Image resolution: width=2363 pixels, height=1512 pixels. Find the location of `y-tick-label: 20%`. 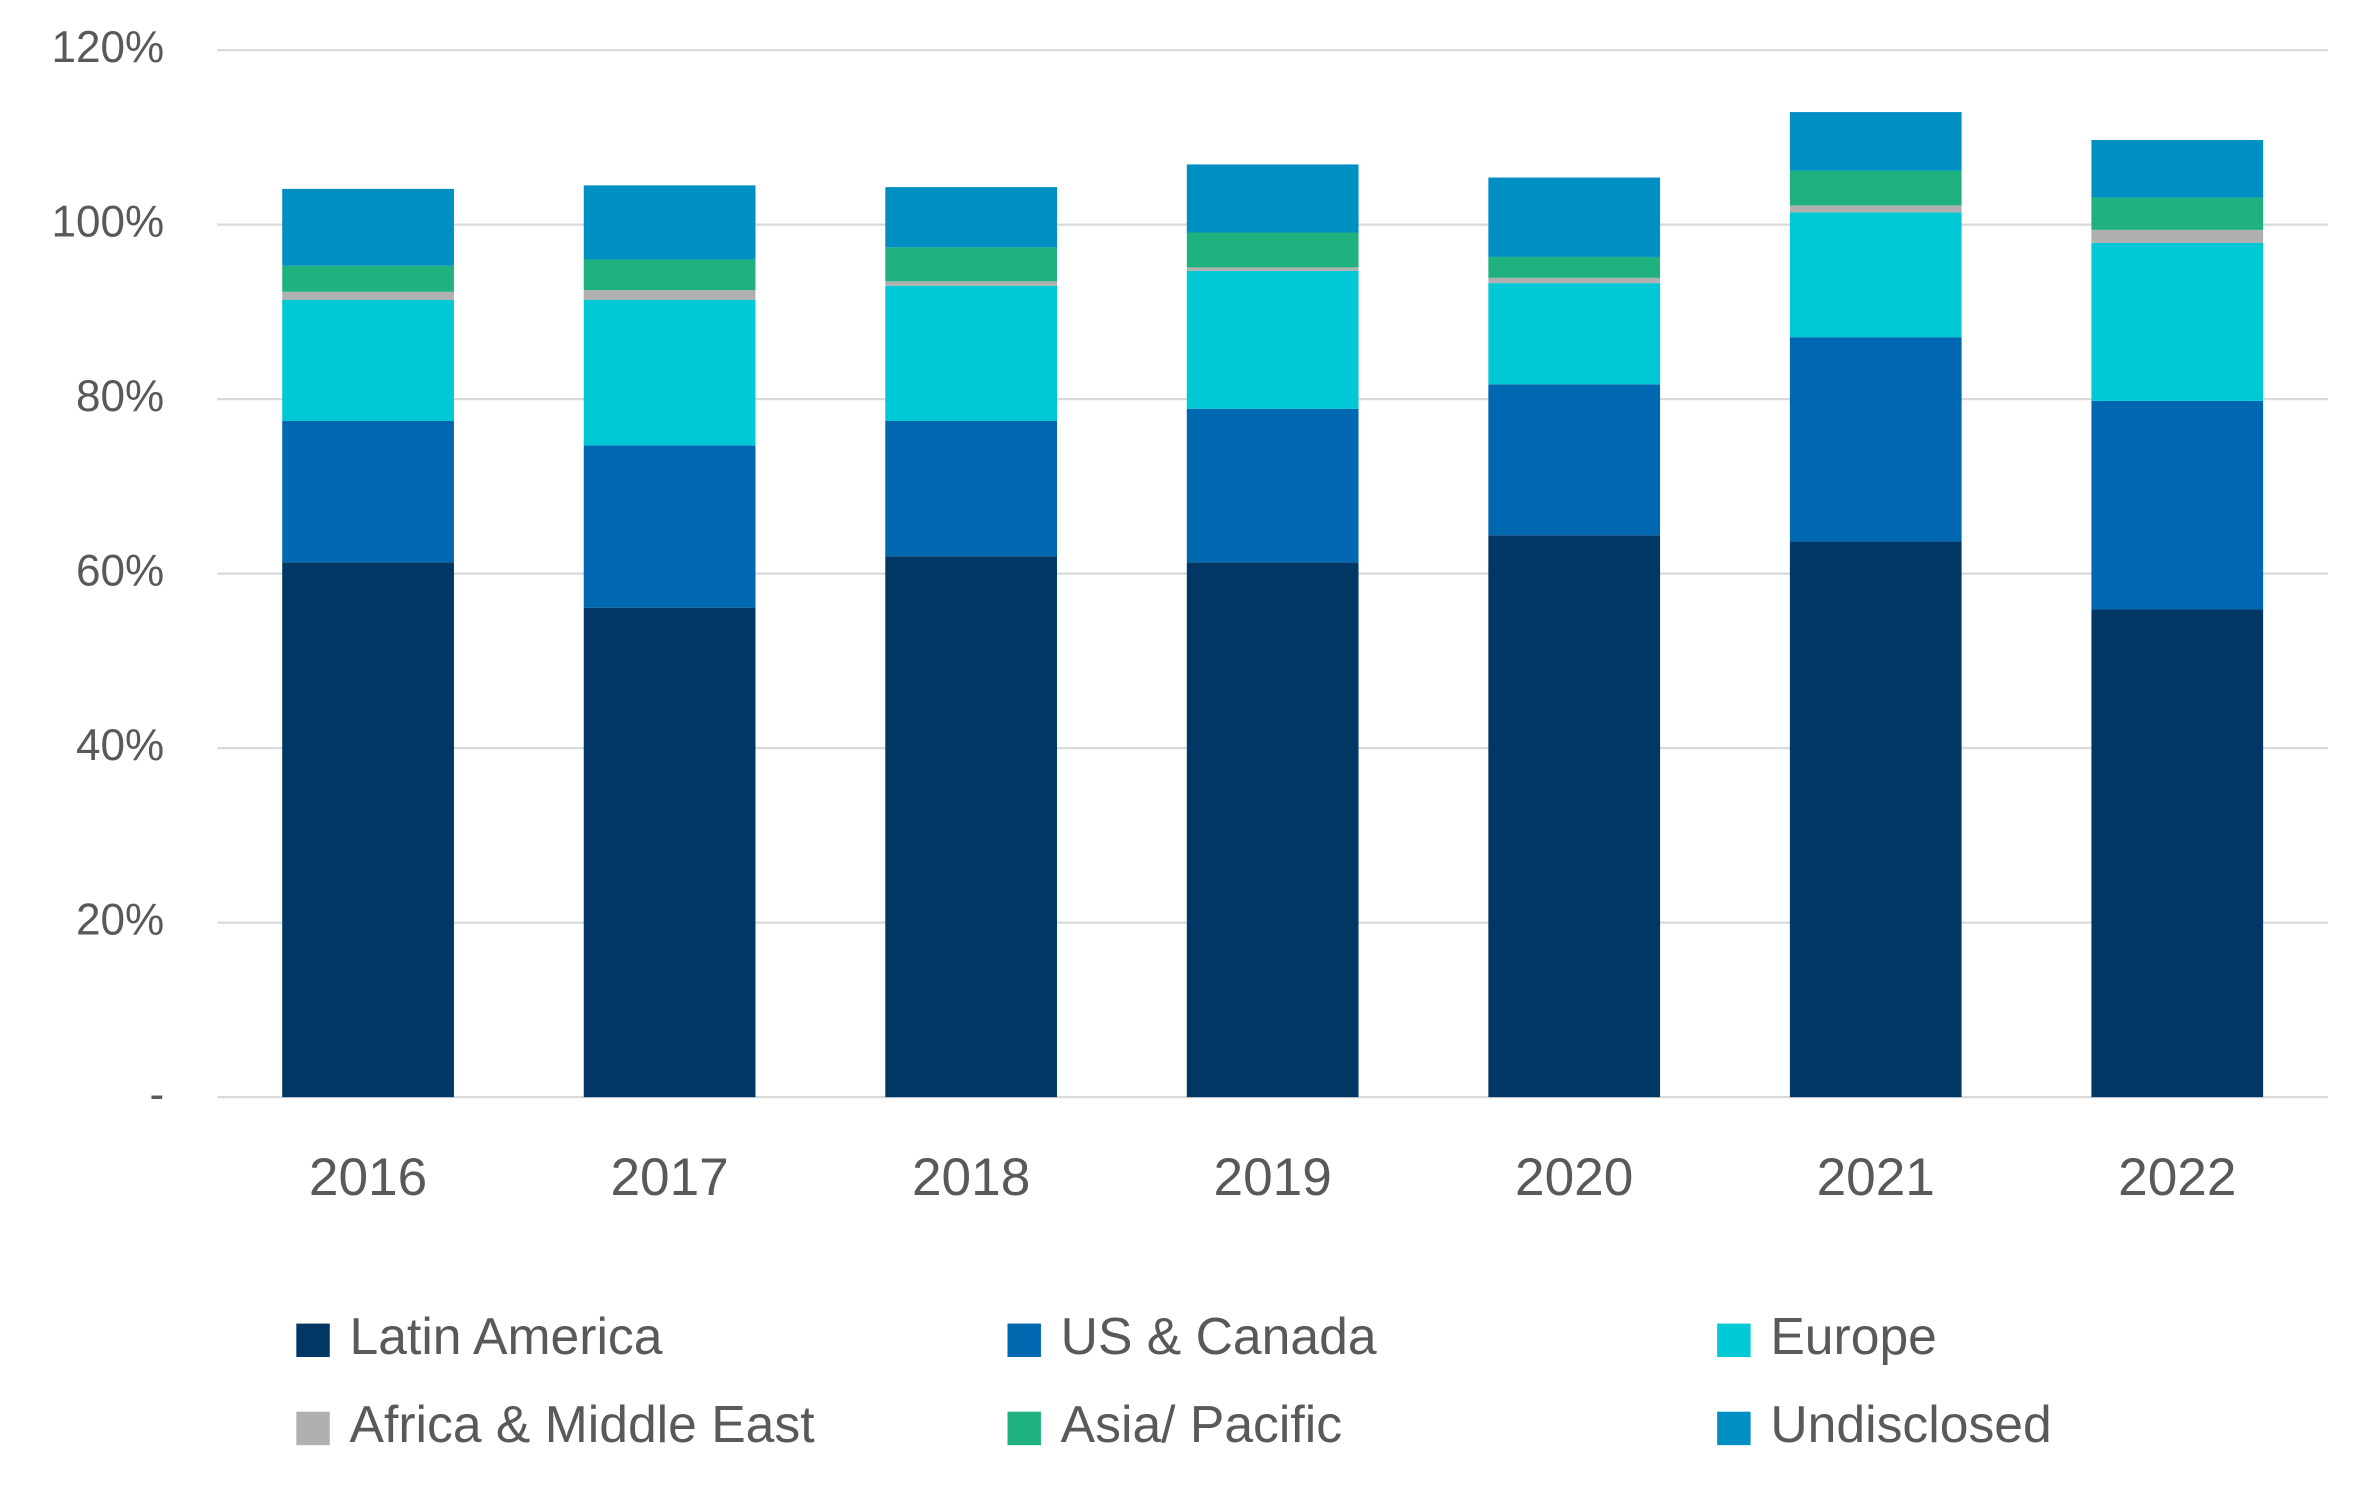

y-tick-label: 20% is located at coordinates (120, 919).